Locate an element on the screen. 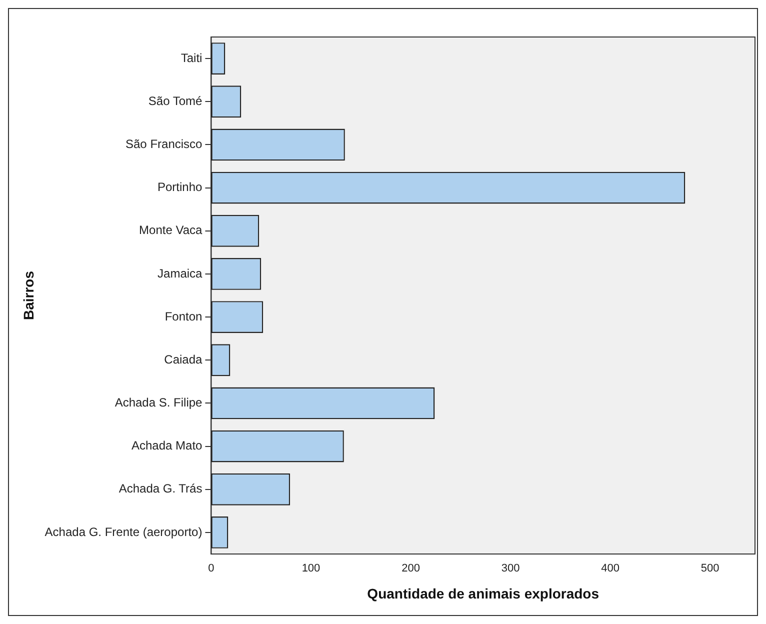 This screenshot has height=624, width=766. x-tick-label: 100 is located at coordinates (311, 568).